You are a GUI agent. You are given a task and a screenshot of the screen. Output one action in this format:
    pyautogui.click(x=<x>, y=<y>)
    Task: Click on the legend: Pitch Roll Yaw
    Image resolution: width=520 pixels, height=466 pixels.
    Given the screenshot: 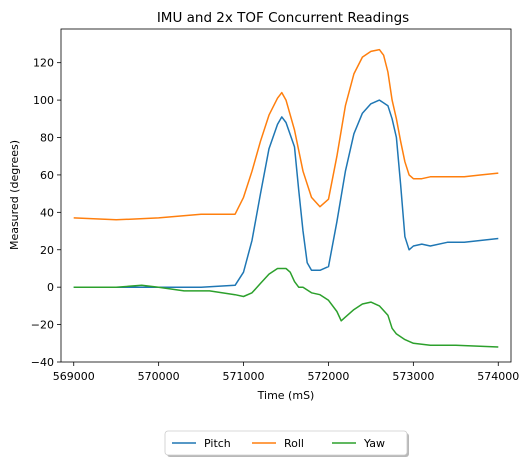 What is the action you would take?
    pyautogui.click(x=286, y=443)
    